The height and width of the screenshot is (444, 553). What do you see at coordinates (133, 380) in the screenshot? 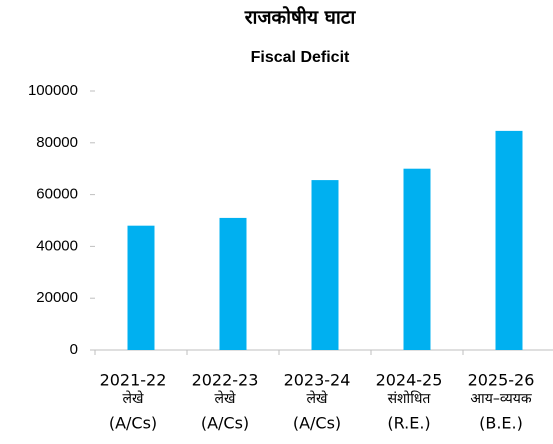
I see `x-tick-label: 2021-22` at bounding box center [133, 380].